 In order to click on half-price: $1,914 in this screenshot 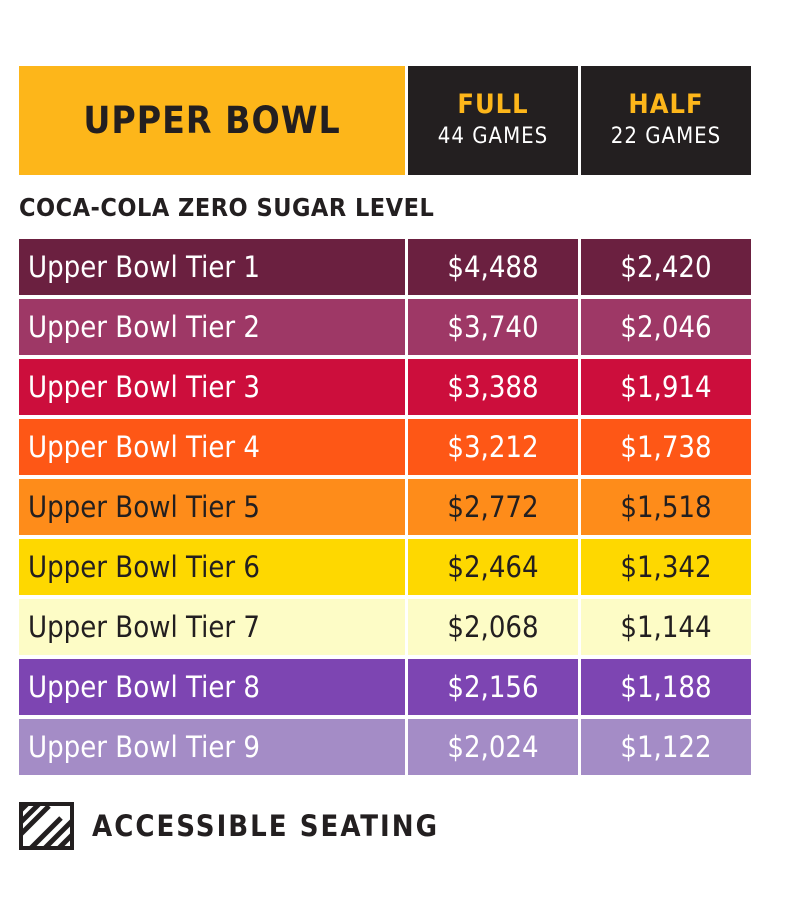, I will do `click(666, 387)`.